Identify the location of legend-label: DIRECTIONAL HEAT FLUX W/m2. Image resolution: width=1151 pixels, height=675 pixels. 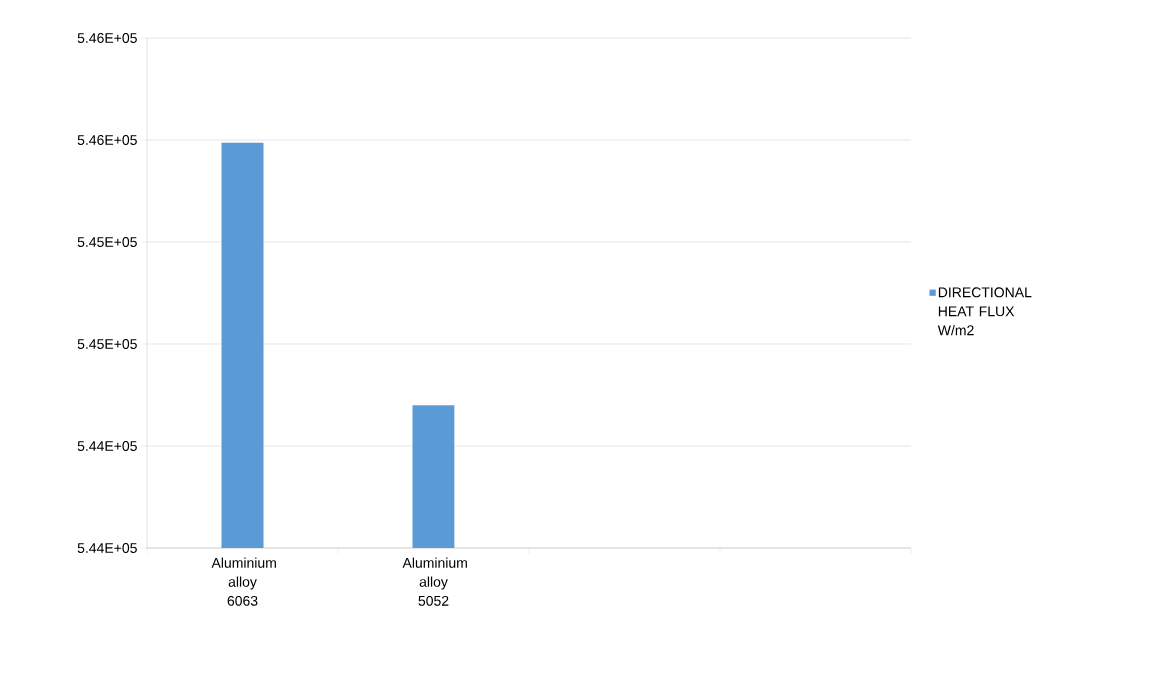
(984, 311).